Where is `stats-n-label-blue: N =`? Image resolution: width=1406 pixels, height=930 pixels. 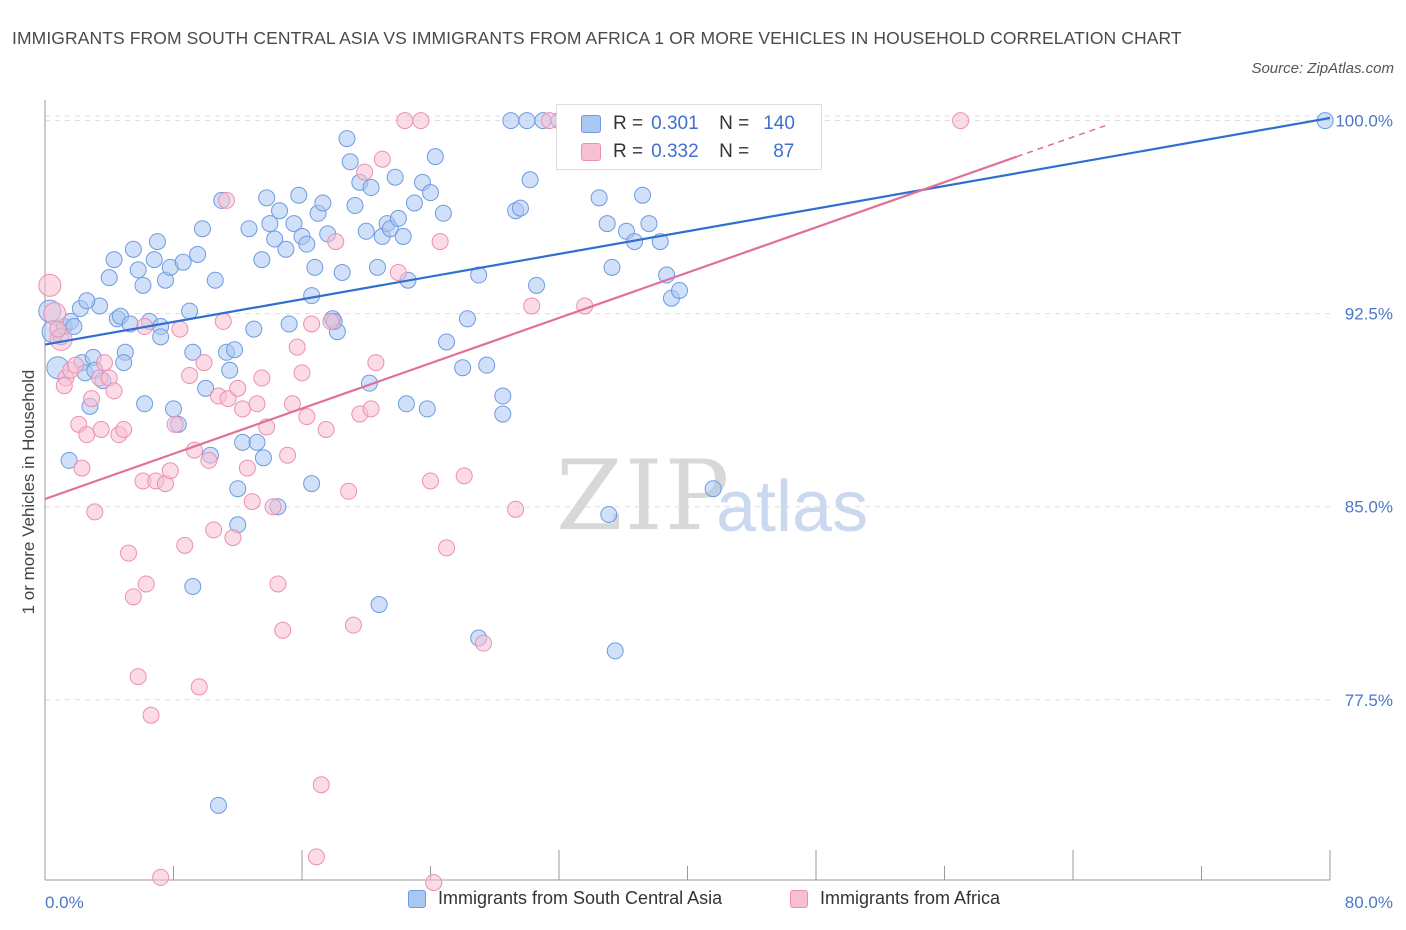 stats-n-label-blue: N = is located at coordinates (734, 123).